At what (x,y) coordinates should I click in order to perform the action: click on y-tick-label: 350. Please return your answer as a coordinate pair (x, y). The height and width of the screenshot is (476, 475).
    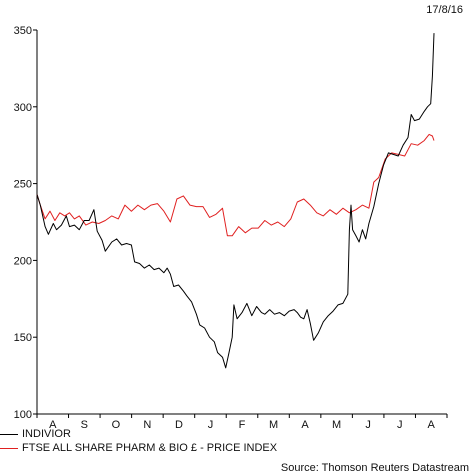
    Looking at the image, I should click on (23, 31).